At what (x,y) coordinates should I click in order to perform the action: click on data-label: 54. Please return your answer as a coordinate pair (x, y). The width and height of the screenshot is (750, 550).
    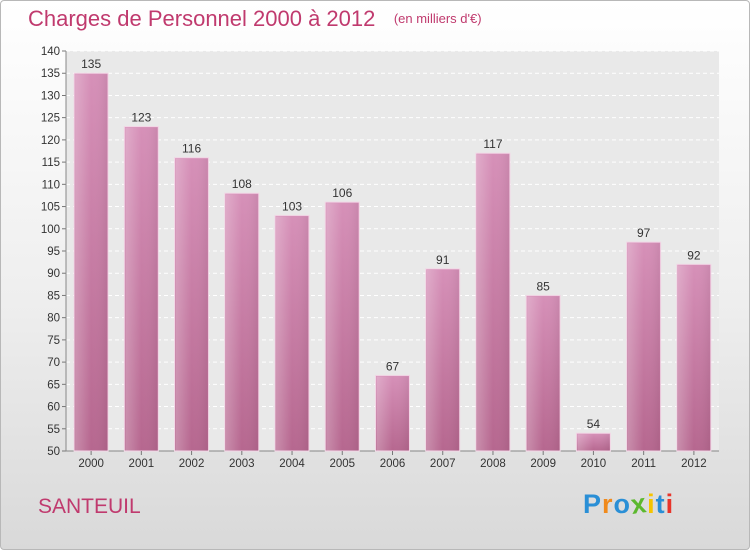
    Looking at the image, I should click on (594, 424).